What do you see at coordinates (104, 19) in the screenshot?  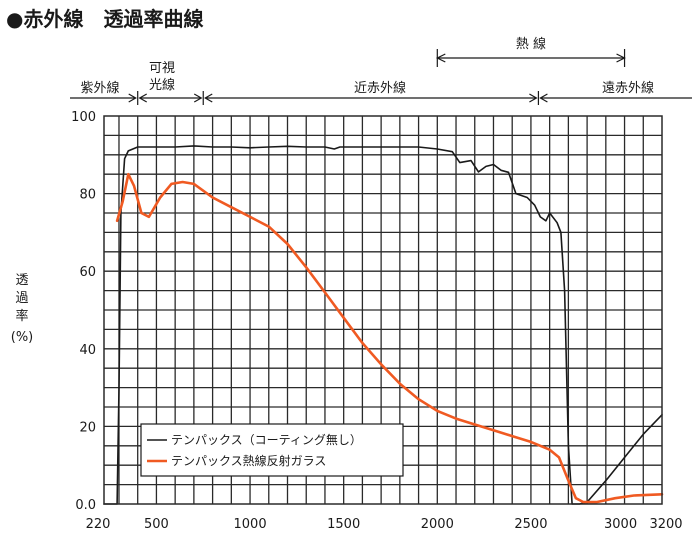 I see `chart-title: ●赤外線 透過率曲線` at bounding box center [104, 19].